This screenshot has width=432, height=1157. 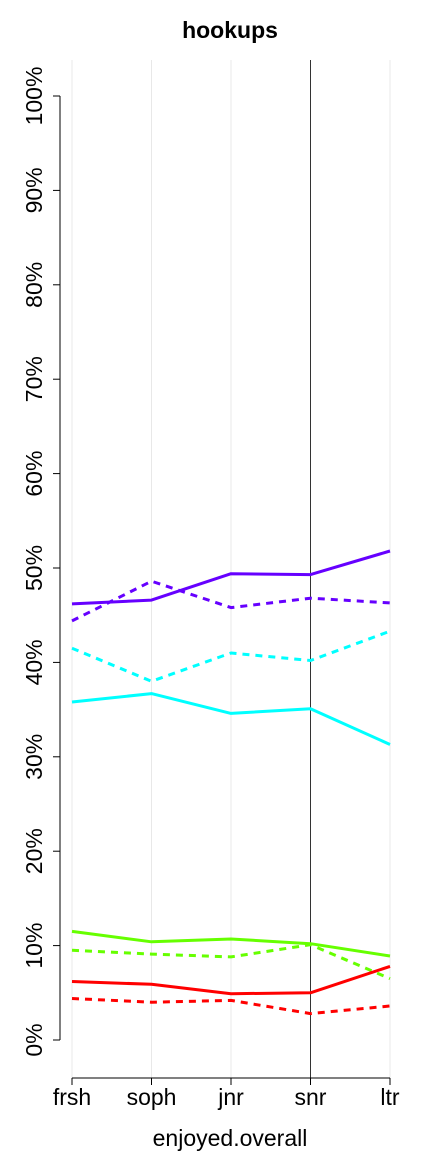 I want to click on y-tick-label-40: 40%, so click(x=34, y=662).